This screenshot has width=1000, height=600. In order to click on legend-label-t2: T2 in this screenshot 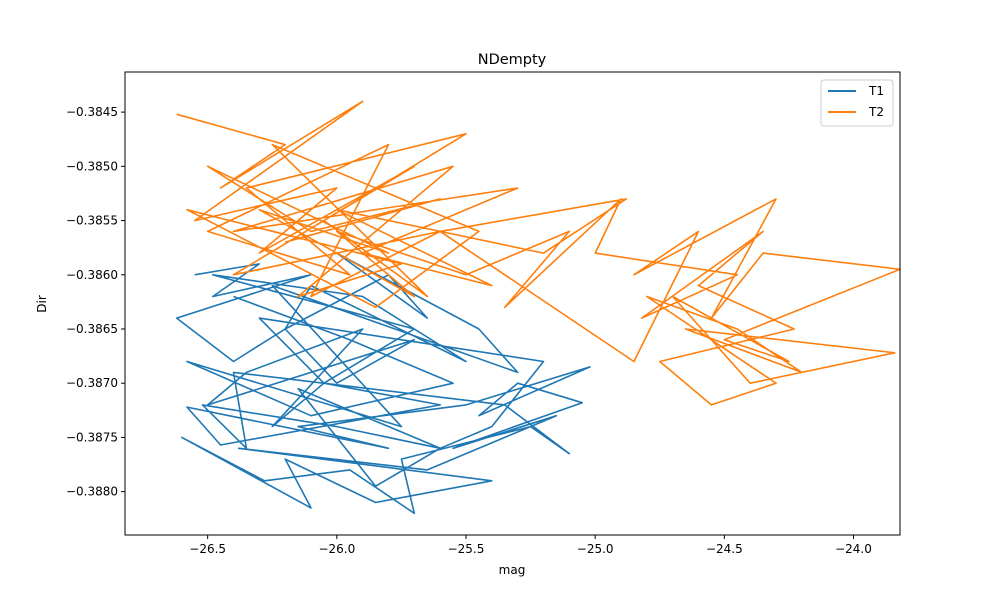, I will do `click(876, 112)`.